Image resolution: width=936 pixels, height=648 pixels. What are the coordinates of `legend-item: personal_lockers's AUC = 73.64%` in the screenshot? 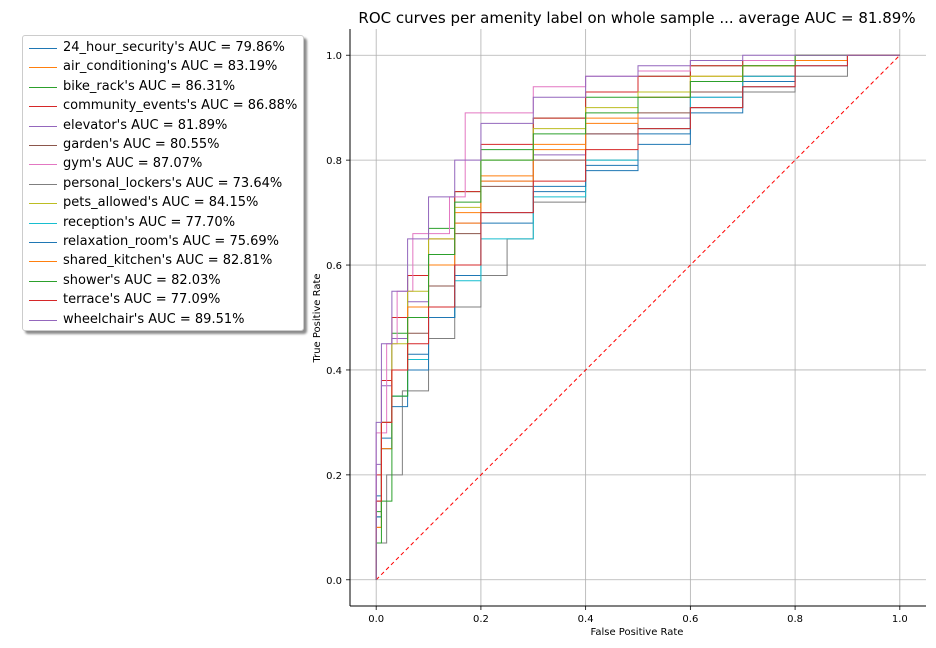 It's located at (163, 184).